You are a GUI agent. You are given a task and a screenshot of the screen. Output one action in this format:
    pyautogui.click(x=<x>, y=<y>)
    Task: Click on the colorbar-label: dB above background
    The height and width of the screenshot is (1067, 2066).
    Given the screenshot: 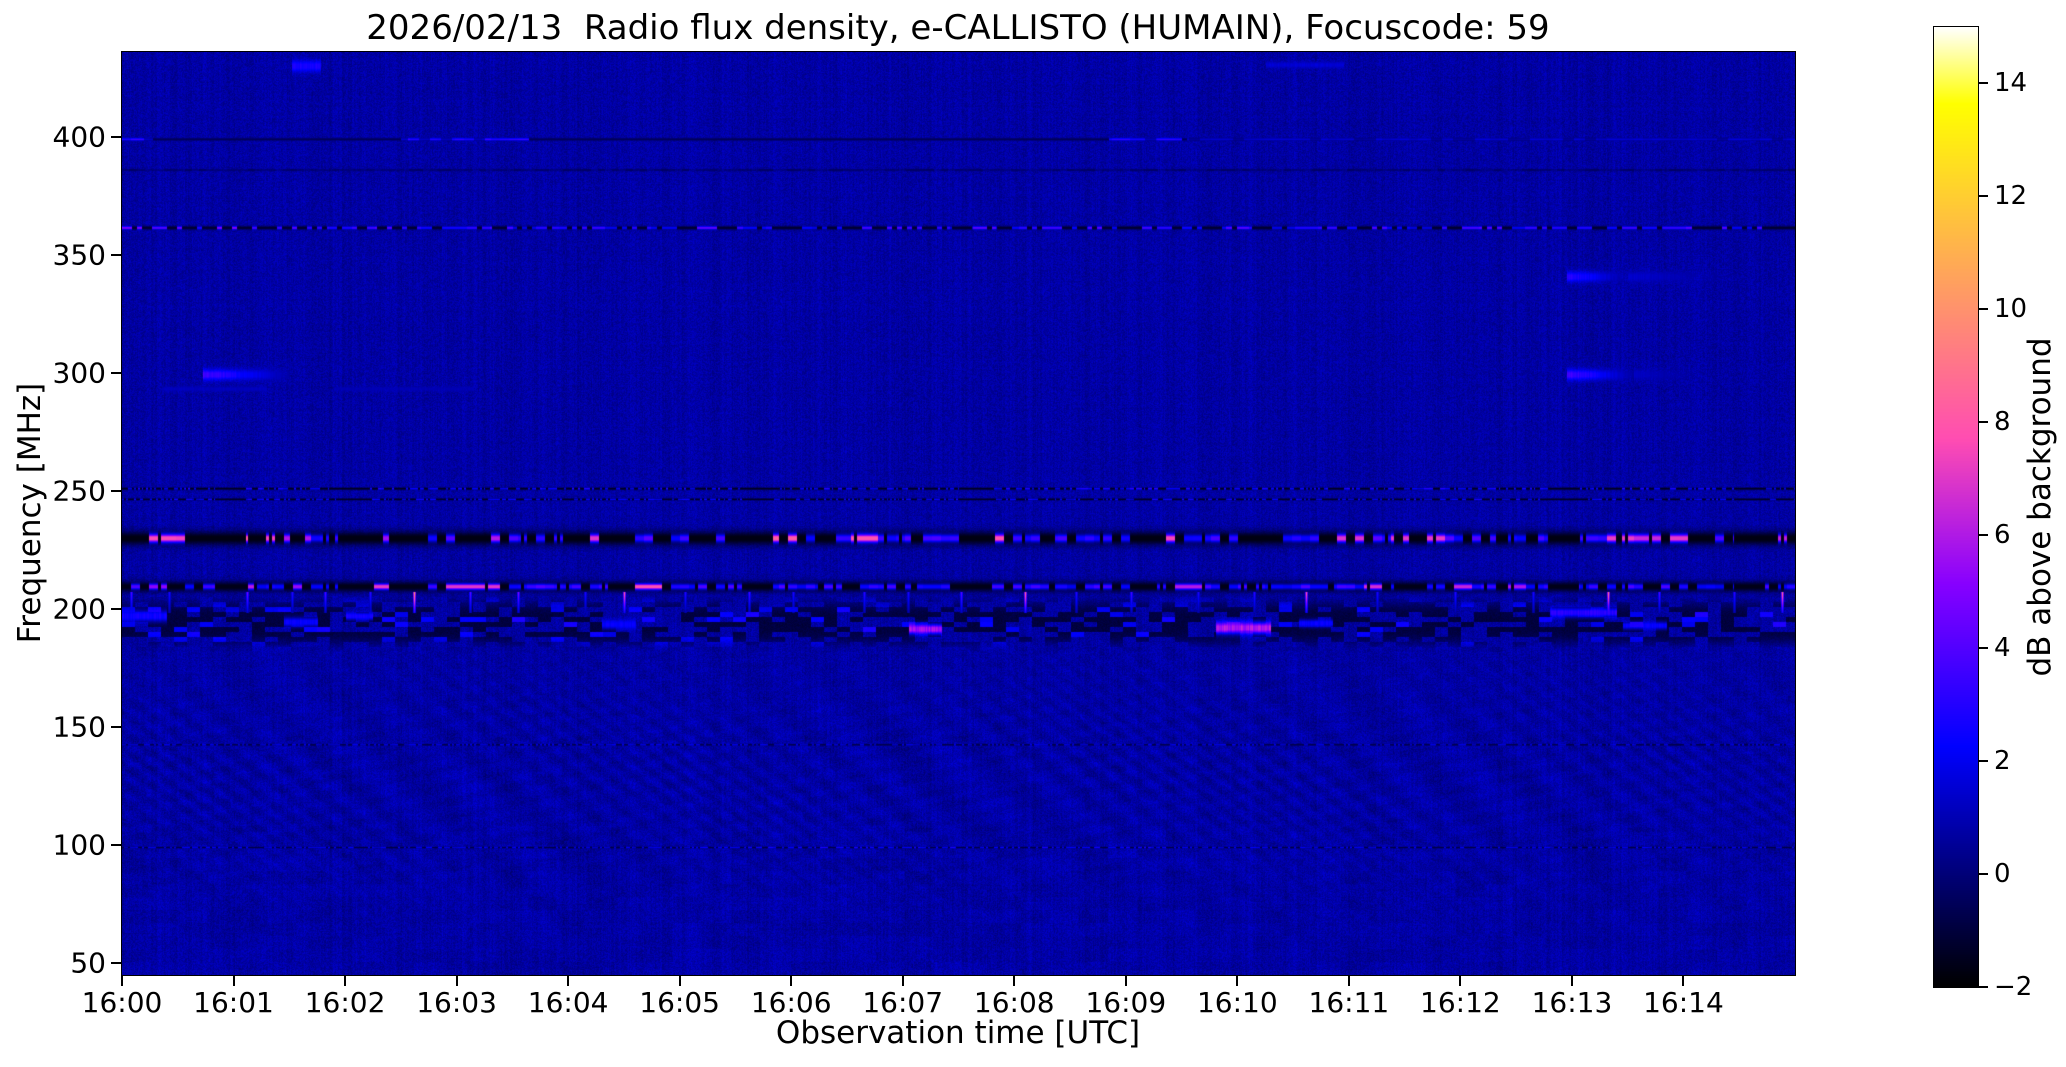 What is the action you would take?
    pyautogui.click(x=2040, y=507)
    